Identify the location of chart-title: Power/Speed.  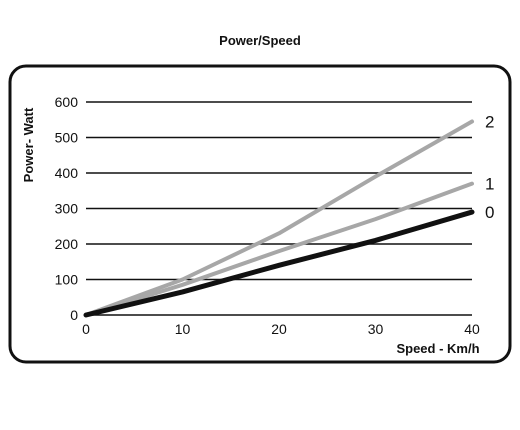
(260, 40).